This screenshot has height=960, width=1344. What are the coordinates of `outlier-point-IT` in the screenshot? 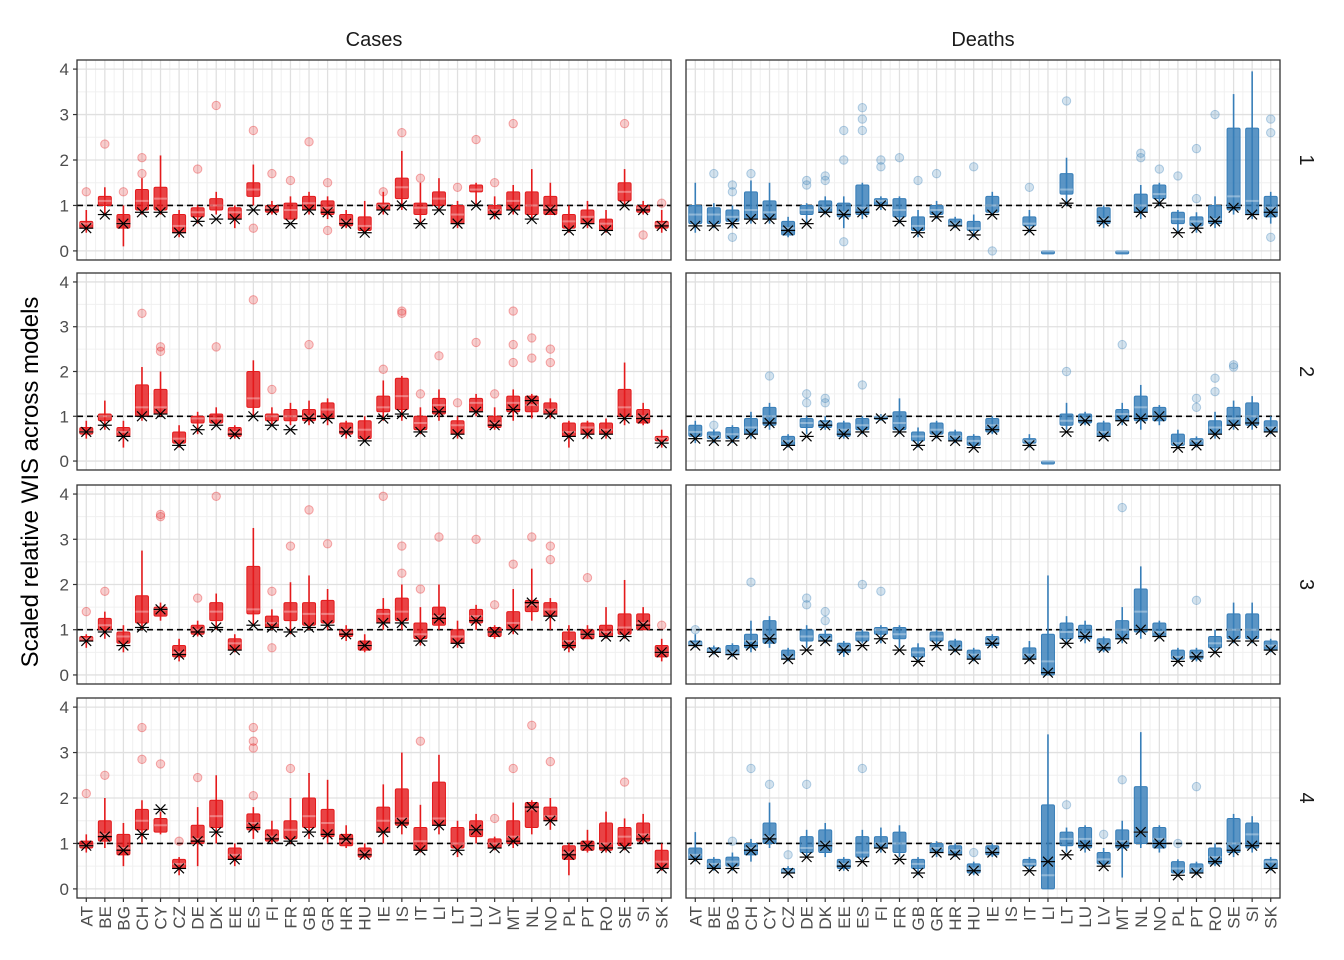 It's located at (420, 741).